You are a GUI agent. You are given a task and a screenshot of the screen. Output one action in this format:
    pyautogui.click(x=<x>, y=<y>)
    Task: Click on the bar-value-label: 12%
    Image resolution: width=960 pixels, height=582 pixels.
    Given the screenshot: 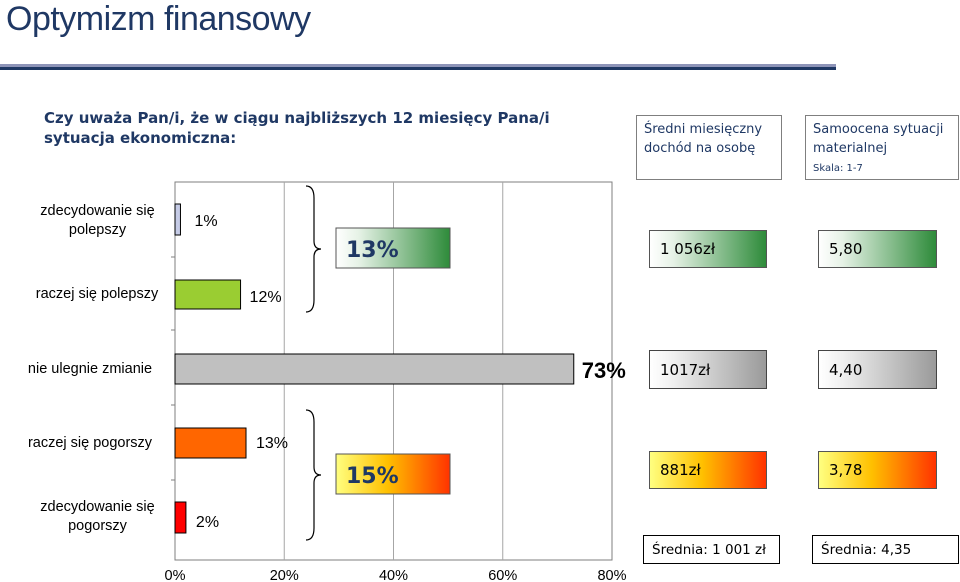 What is the action you would take?
    pyautogui.click(x=266, y=297)
    